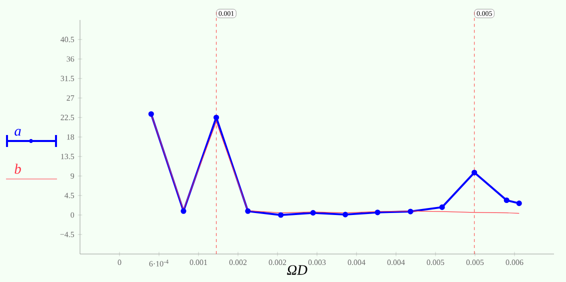 Image resolution: width=566 pixels, height=282 pixels. I want to click on text: b, so click(17, 169).